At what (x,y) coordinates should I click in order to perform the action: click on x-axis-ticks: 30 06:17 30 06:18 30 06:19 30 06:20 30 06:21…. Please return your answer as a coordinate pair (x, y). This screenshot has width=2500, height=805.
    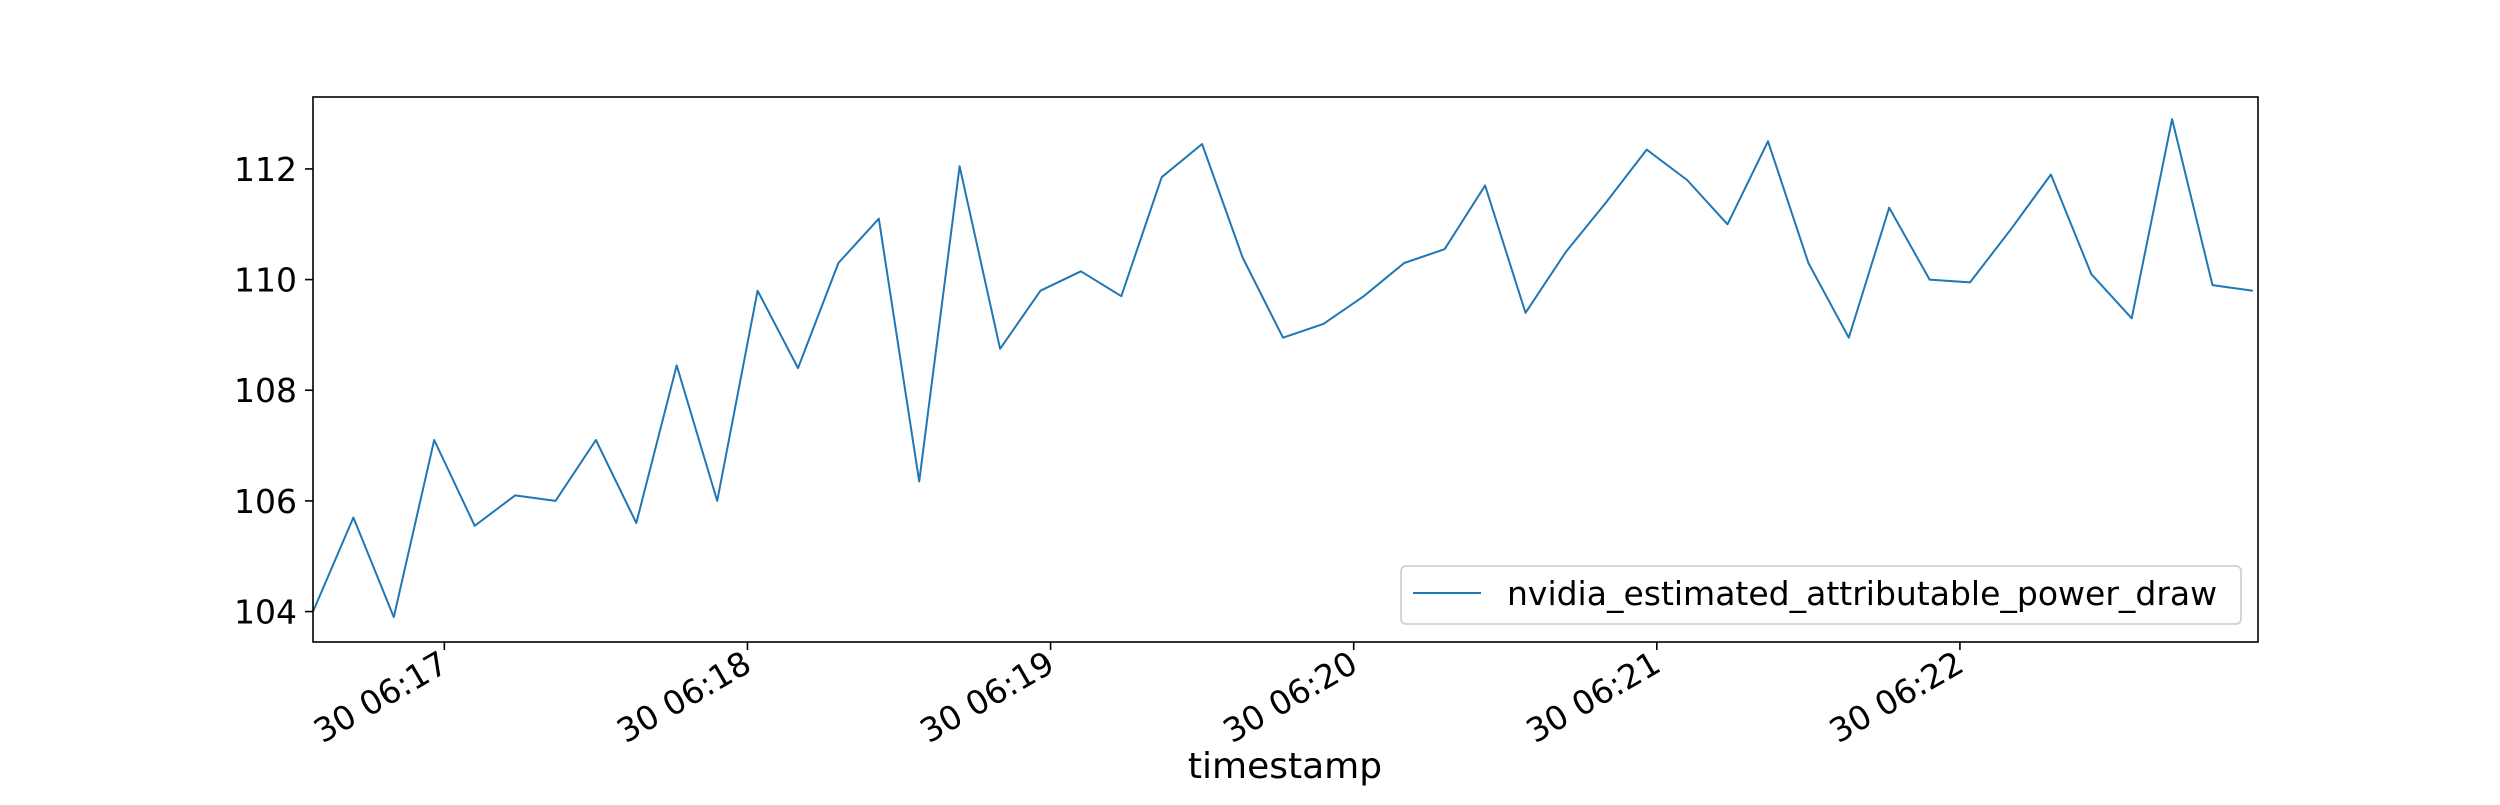
    Looking at the image, I should click on (1138, 696).